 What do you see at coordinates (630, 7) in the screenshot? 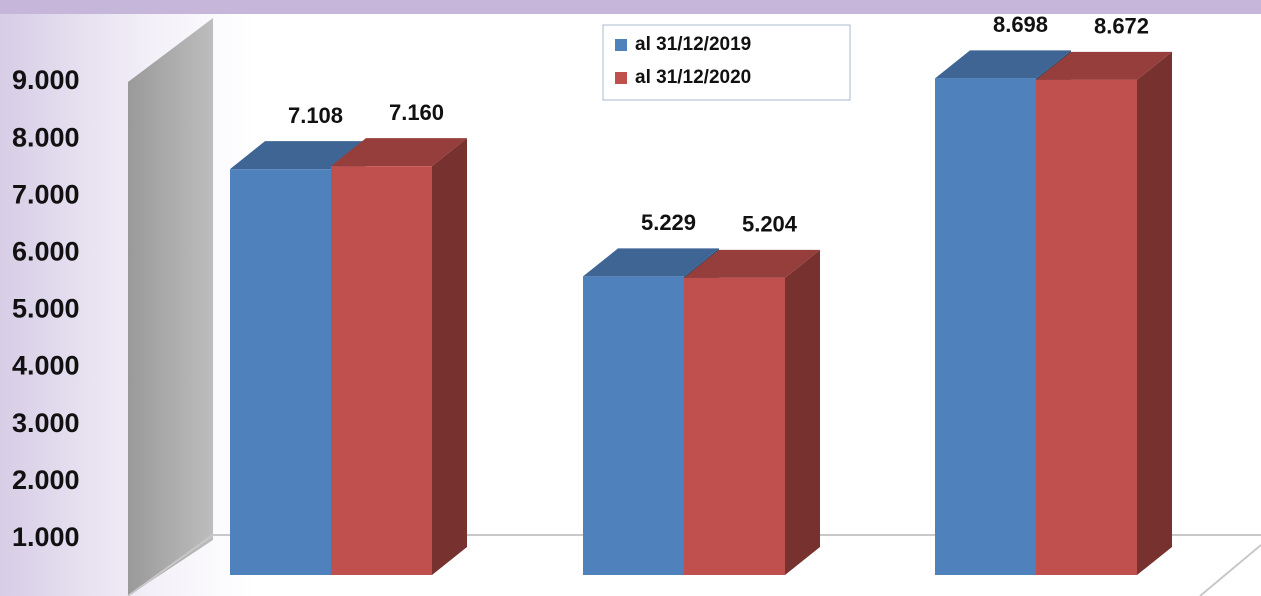
I see `top-band` at bounding box center [630, 7].